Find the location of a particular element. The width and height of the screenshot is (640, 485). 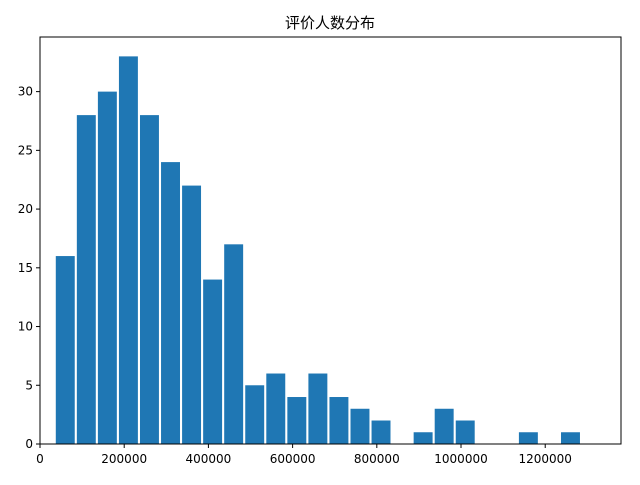

x-tick-label: 0 is located at coordinates (40, 459).